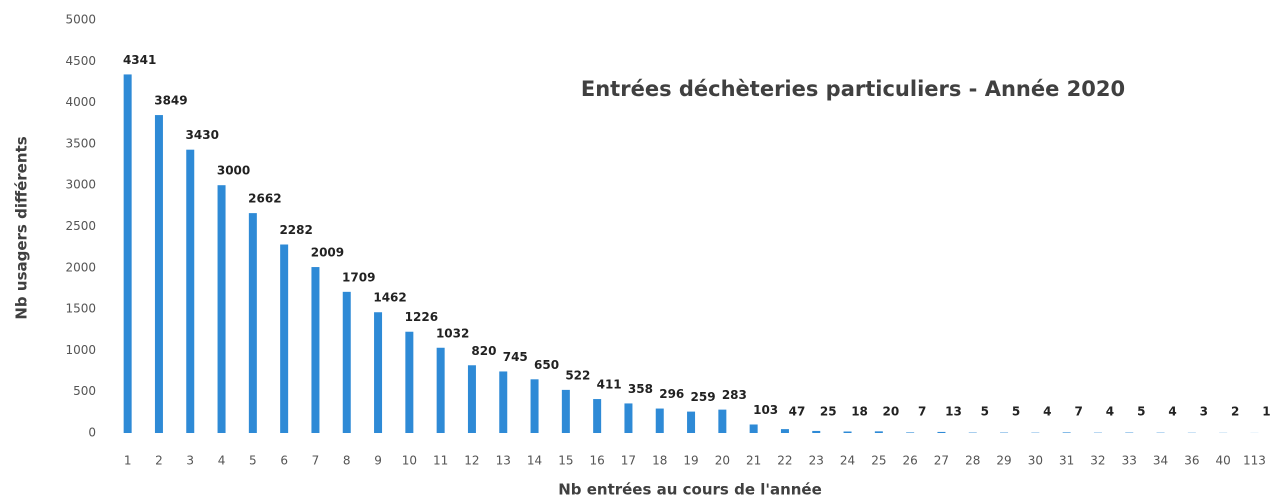 The image size is (1280, 499). I want to click on x-tick-label: 5, so click(253, 461).